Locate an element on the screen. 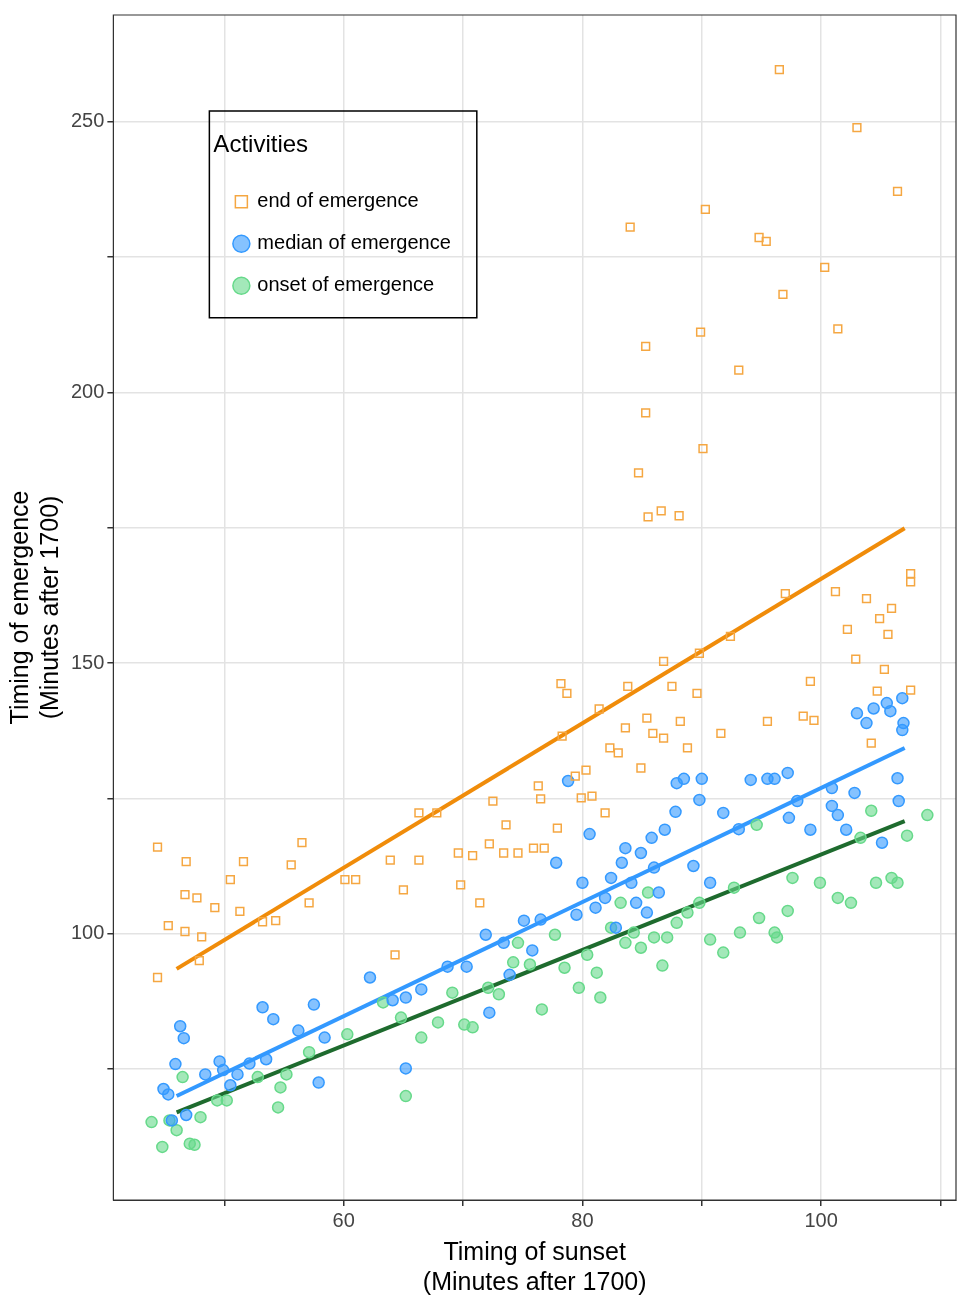  legend-title: Activities is located at coordinates (261, 143).